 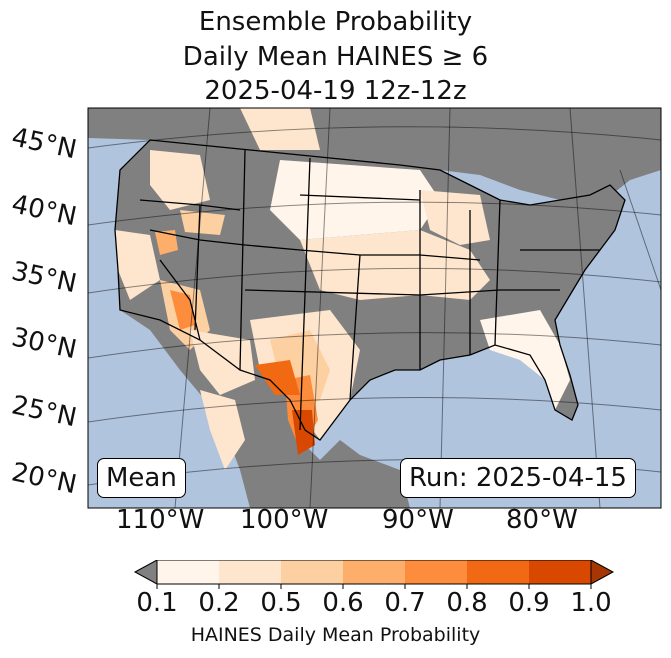 I want to click on colorbar, so click(x=374, y=574).